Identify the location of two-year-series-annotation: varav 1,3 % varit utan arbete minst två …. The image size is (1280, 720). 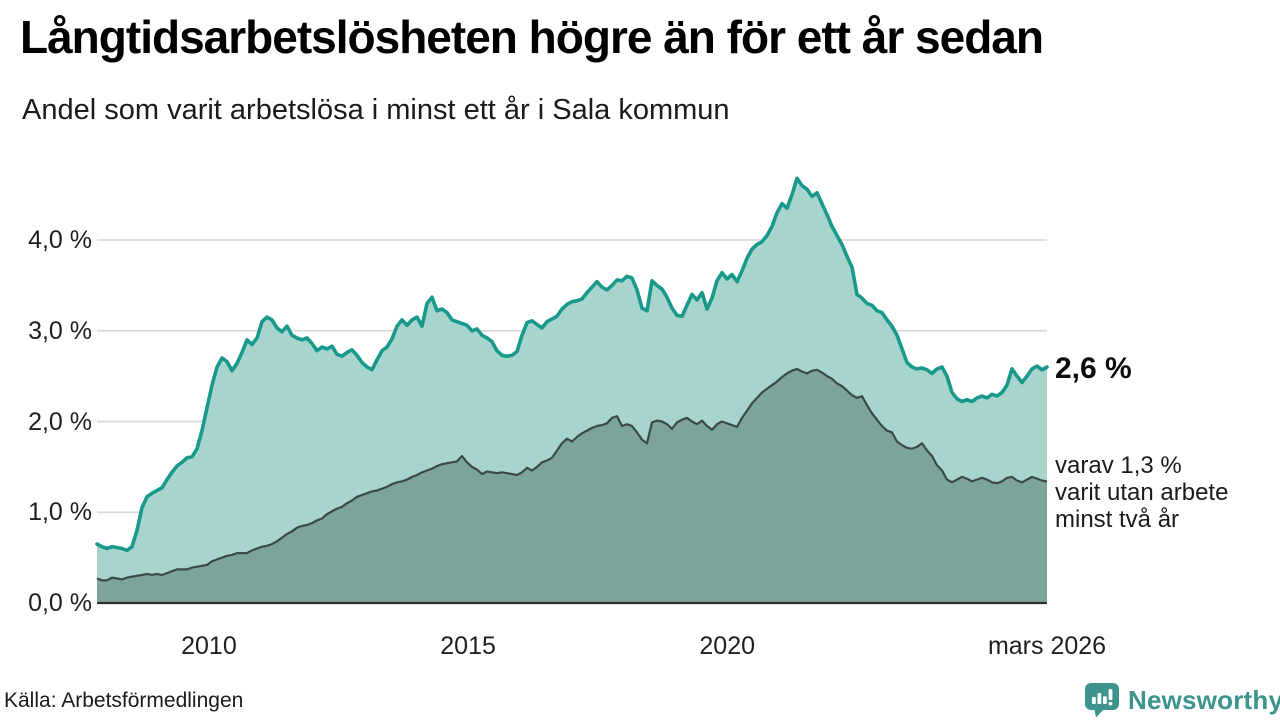
(1141, 492).